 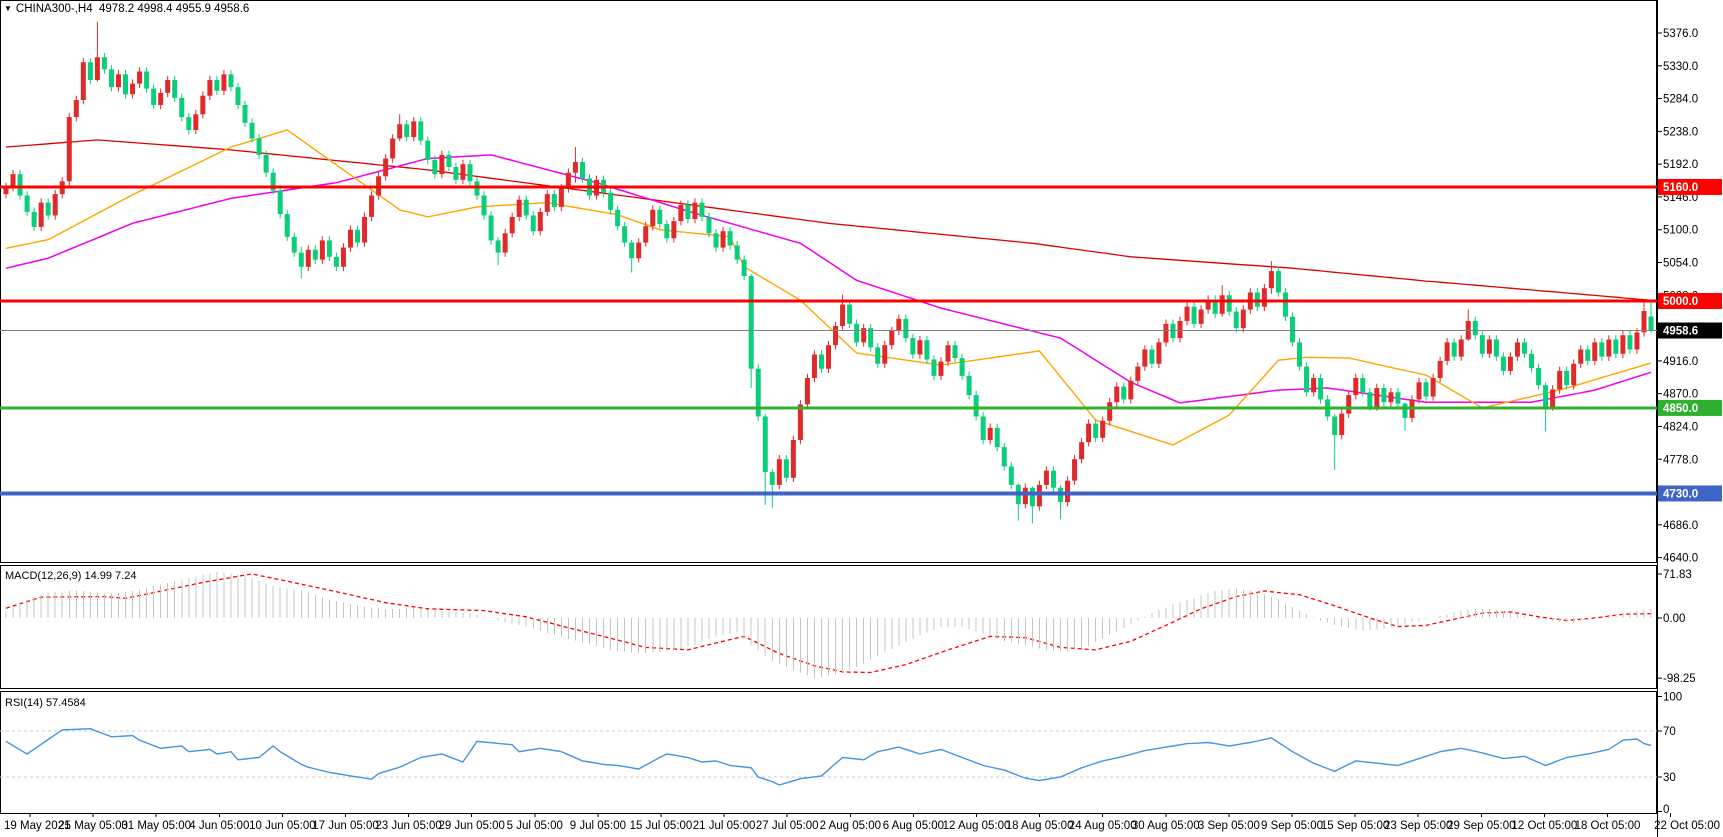 What do you see at coordinates (8, 8) in the screenshot?
I see `collapse-triangle-icon: ▼` at bounding box center [8, 8].